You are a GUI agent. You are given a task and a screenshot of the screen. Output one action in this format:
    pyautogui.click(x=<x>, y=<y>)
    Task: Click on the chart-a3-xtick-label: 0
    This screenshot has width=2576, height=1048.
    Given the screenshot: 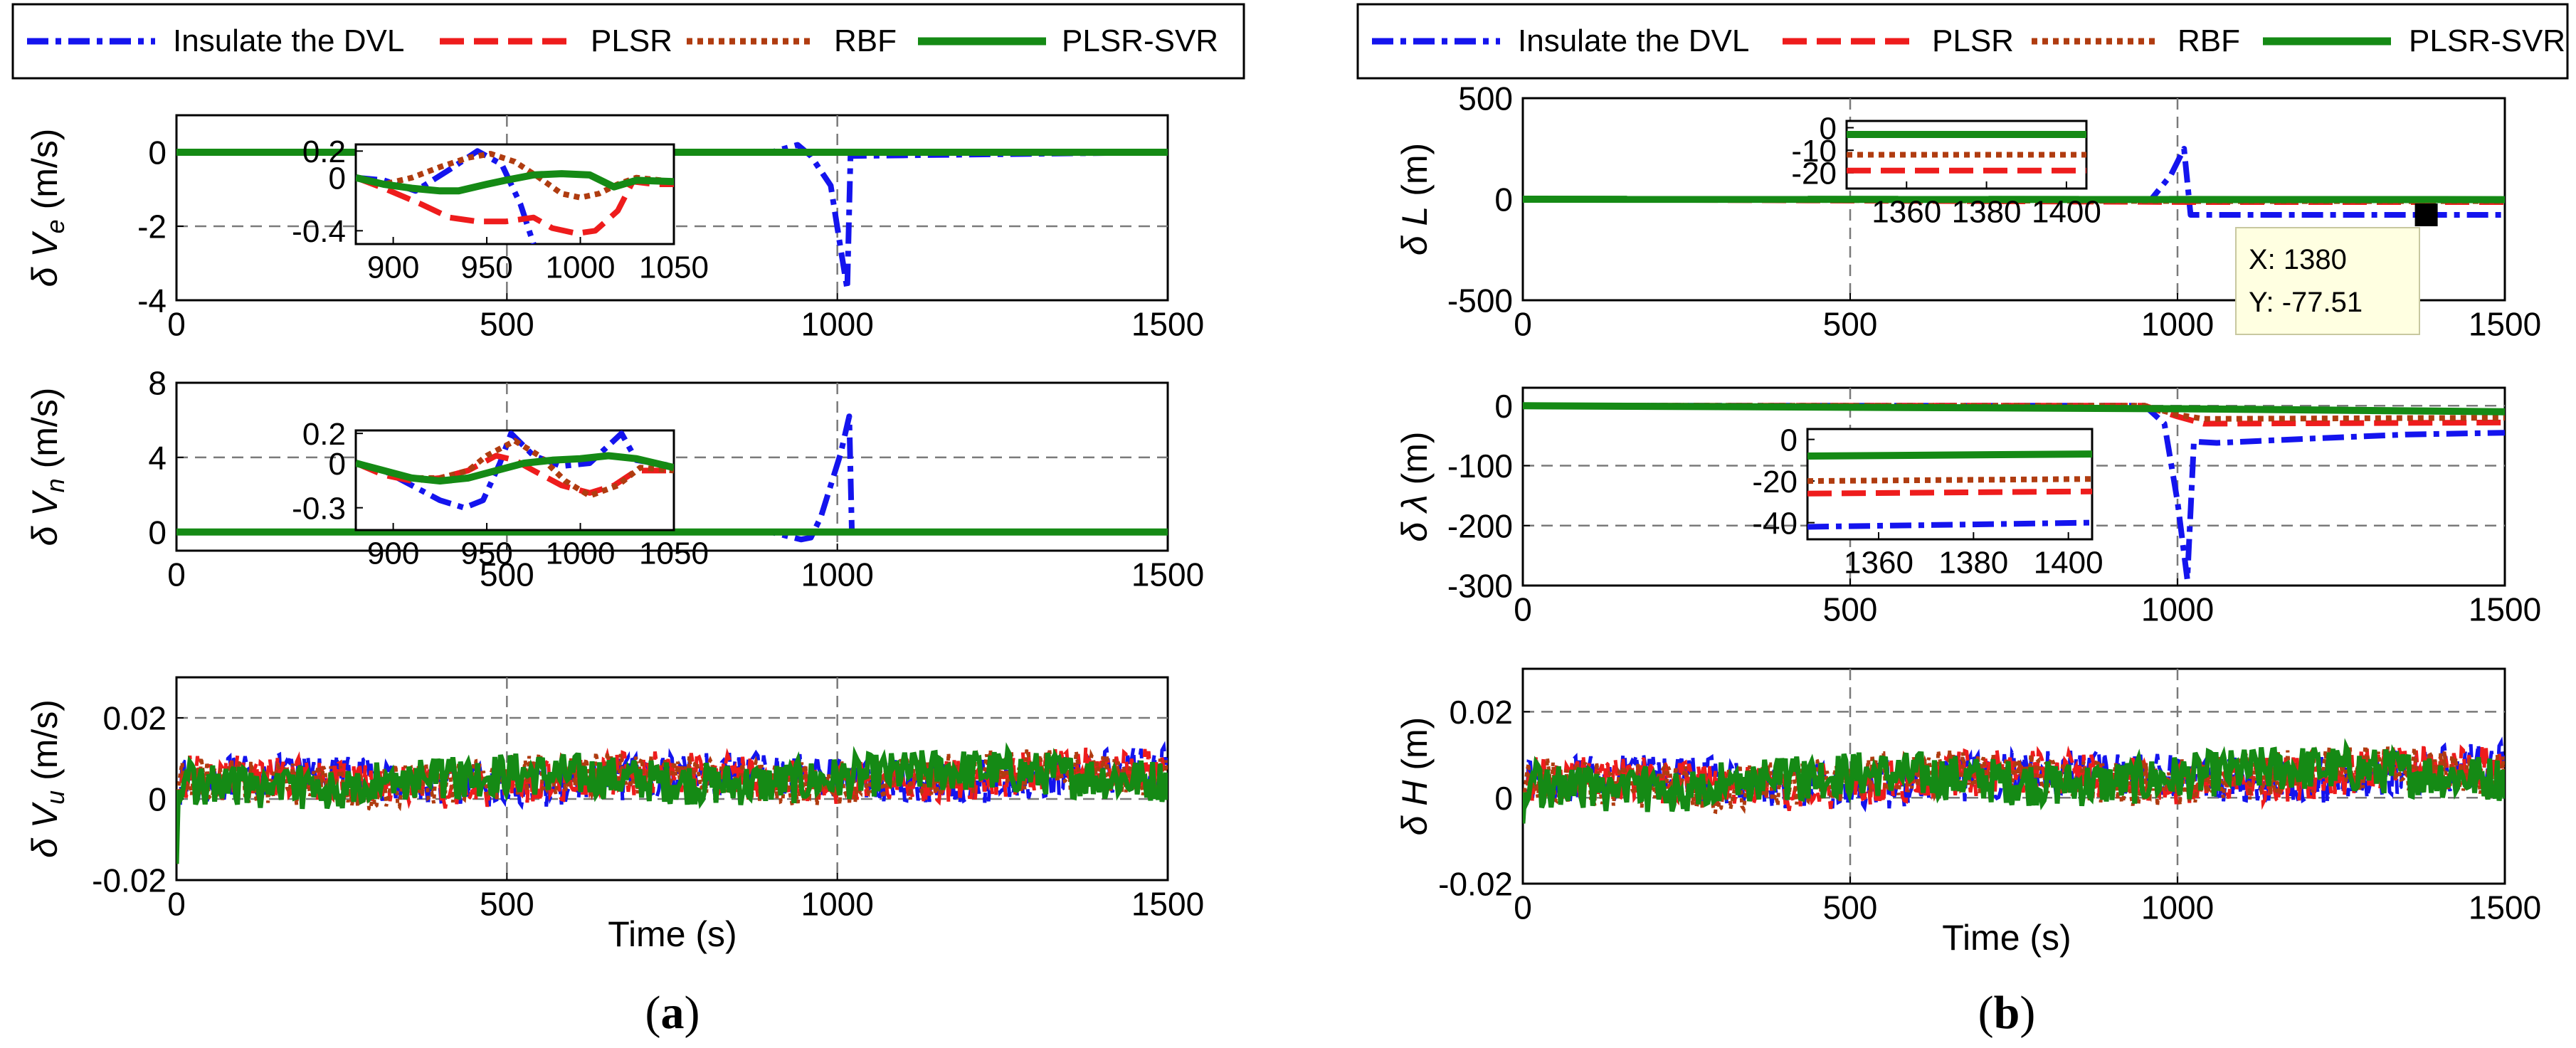 What is the action you would take?
    pyautogui.click(x=176, y=904)
    